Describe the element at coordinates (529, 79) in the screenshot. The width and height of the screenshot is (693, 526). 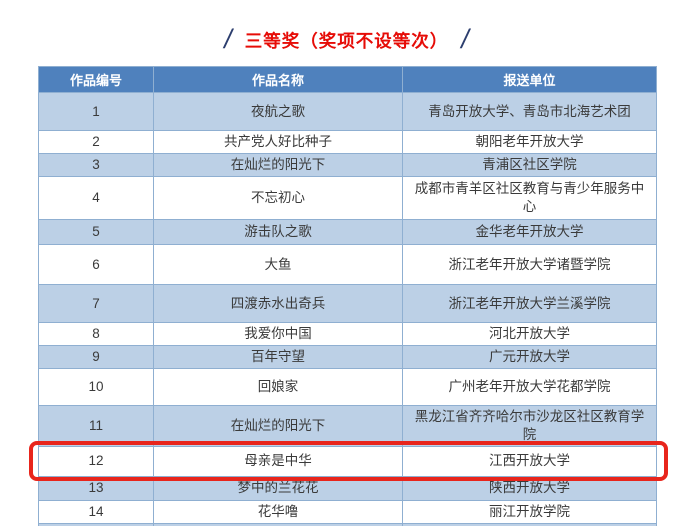
I see `header-submit-unit: 报送单位` at that location.